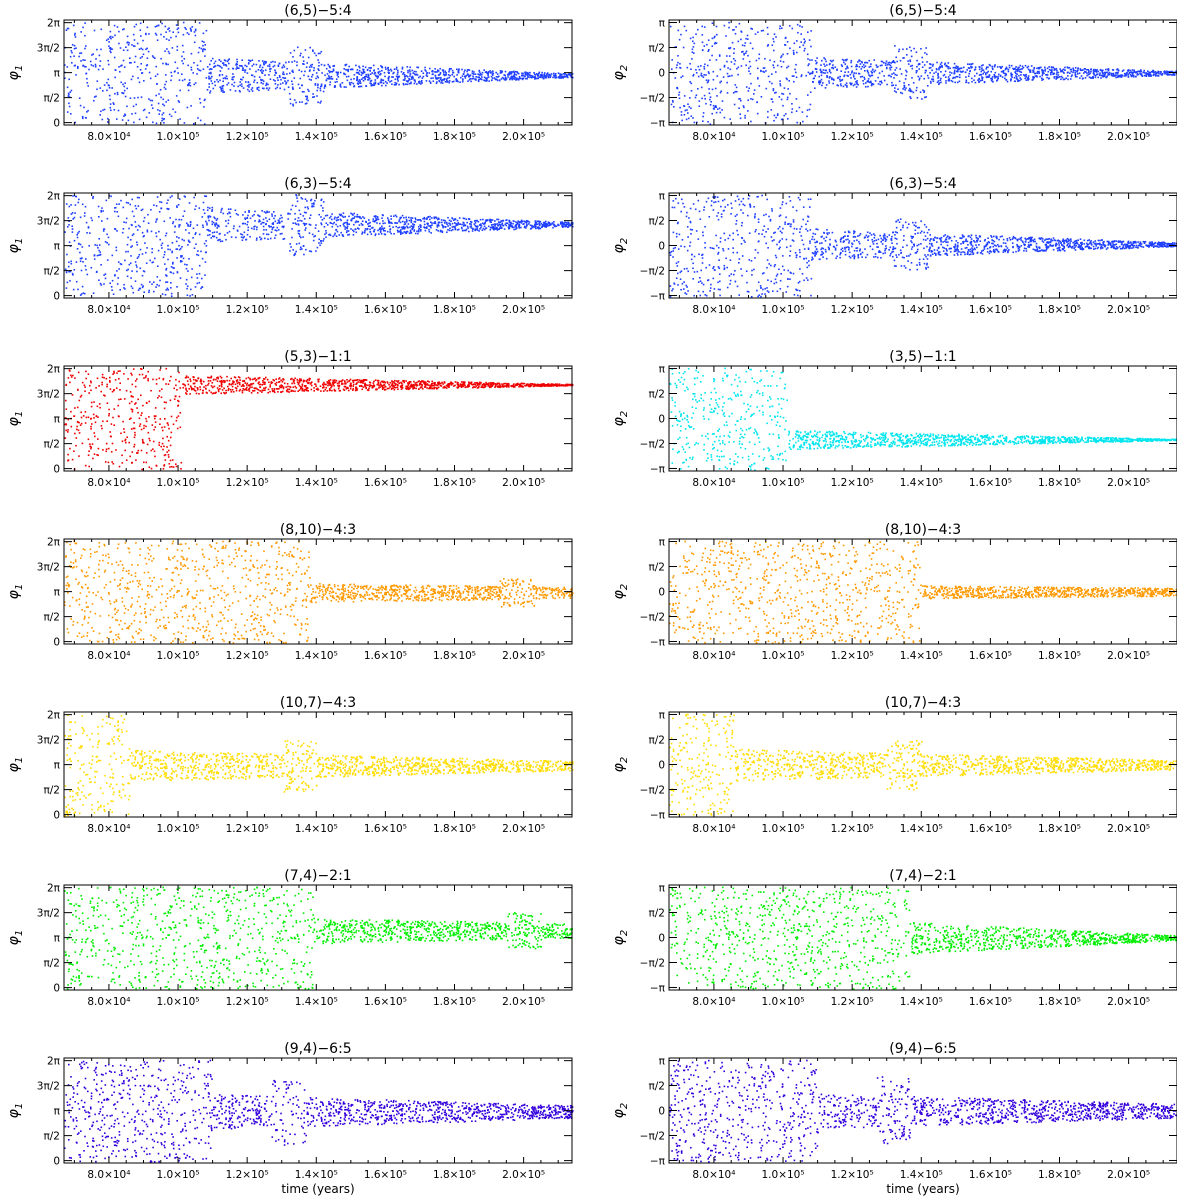  Describe the element at coordinates (57, 74) in the screenshot. I see `y-tick-label: π` at that location.